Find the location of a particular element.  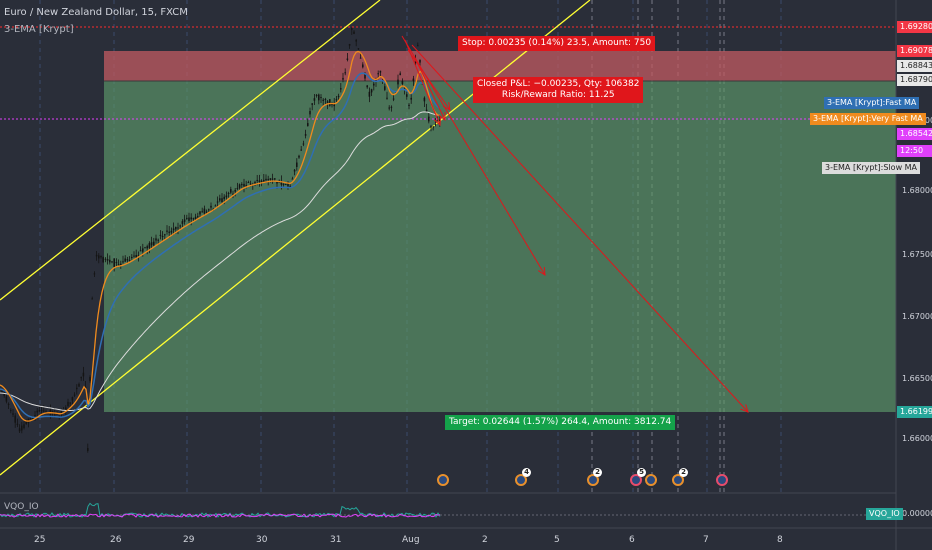

indicator-label: 3-EMA [Krypt] is located at coordinates (39, 29).